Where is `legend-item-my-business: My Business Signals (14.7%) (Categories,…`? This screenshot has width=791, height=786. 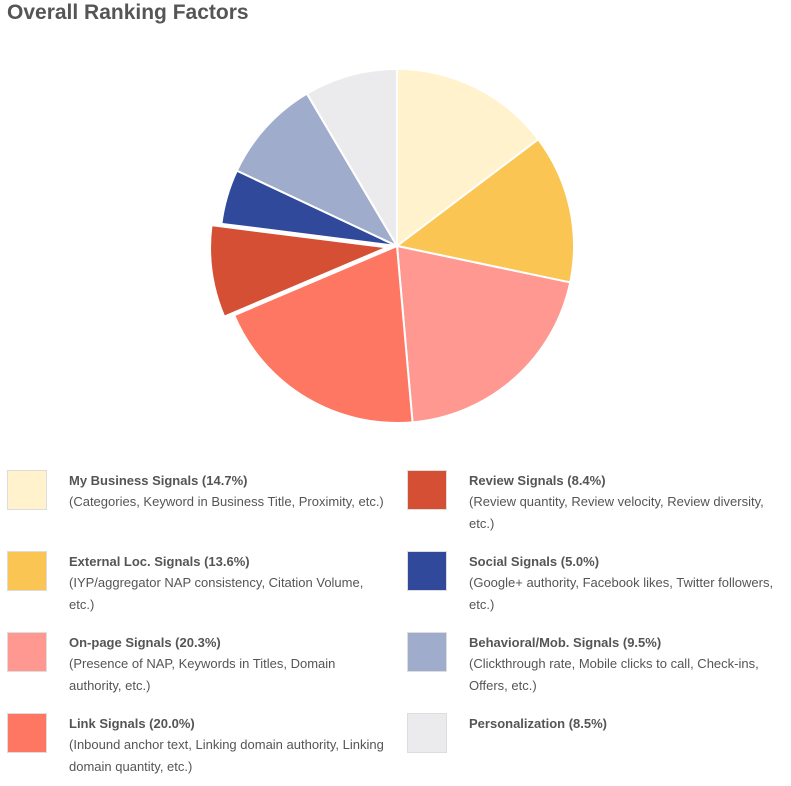 legend-item-my-business: My Business Signals (14.7%) (Categories,… is located at coordinates (195, 504).